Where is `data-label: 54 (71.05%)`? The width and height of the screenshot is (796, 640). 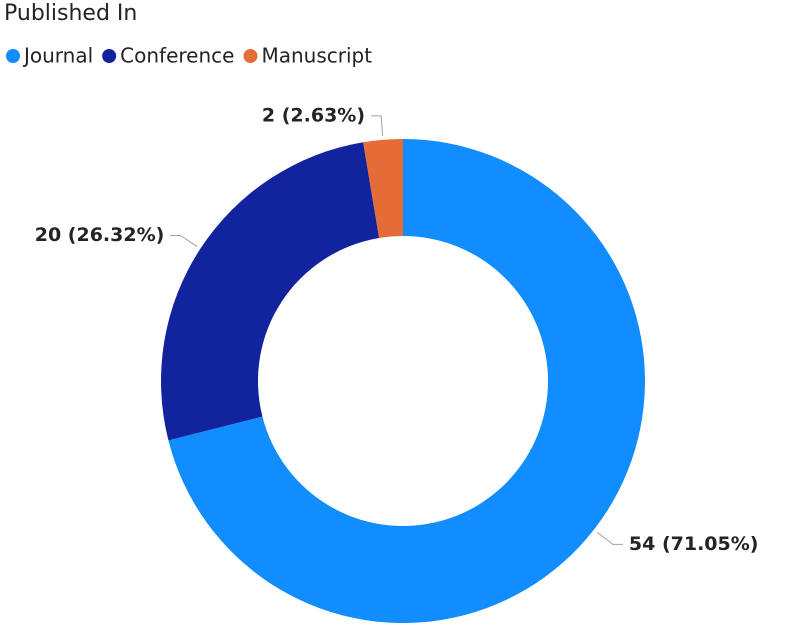 data-label: 54 (71.05%) is located at coordinates (694, 544).